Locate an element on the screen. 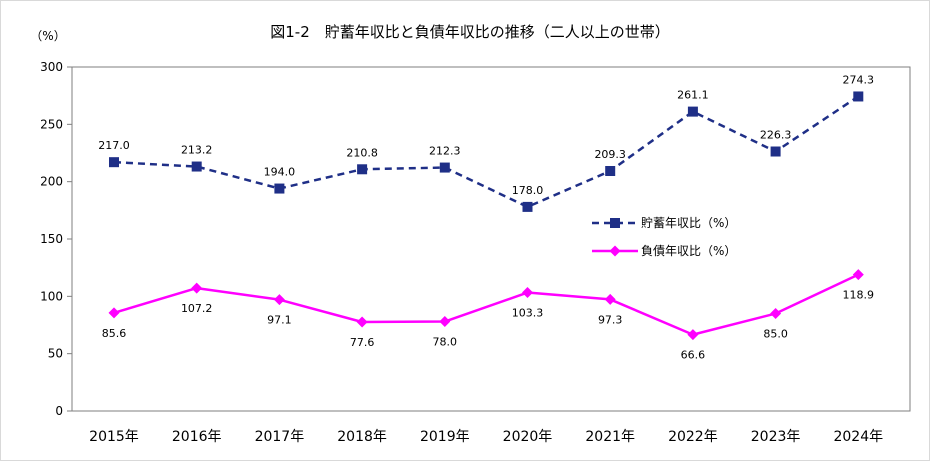 The width and height of the screenshot is (932, 463). x-tick-label: 2017年 is located at coordinates (280, 437).